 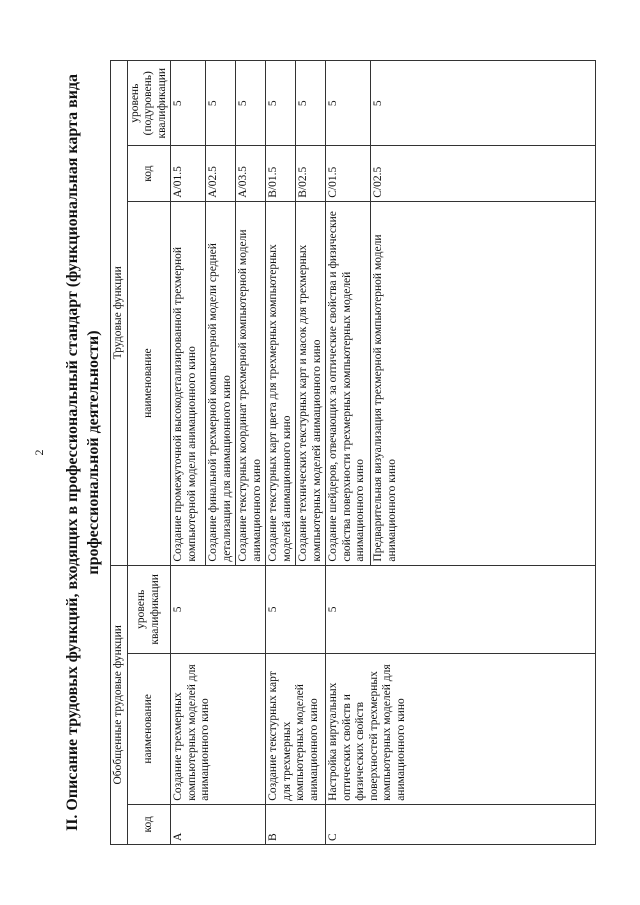 What do you see at coordinates (220, 173) in the screenshot?
I see `function-code: A/02.5` at bounding box center [220, 173].